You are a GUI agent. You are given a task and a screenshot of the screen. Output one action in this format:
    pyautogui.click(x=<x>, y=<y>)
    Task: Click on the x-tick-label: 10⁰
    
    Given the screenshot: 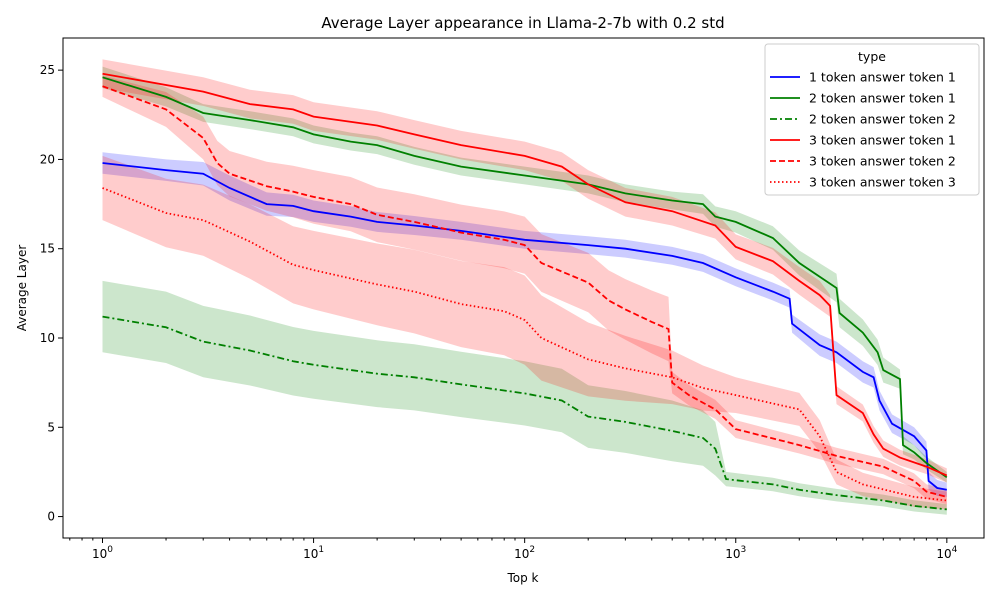 What is the action you would take?
    pyautogui.click(x=102, y=553)
    